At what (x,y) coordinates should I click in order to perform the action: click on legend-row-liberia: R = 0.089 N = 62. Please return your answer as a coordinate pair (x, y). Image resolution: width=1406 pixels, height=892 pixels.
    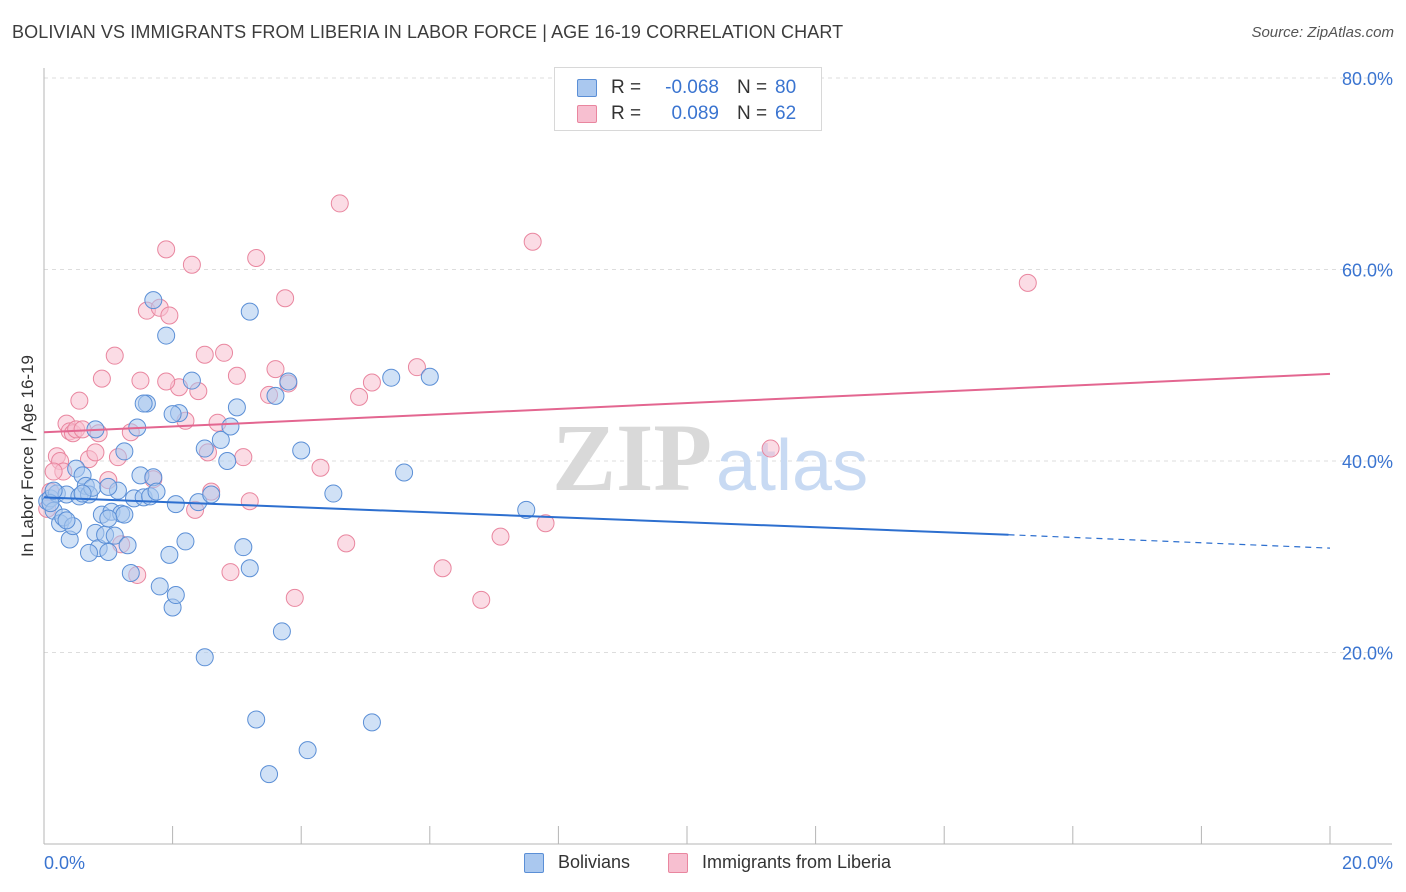
    Looking at the image, I should click on (686, 114).